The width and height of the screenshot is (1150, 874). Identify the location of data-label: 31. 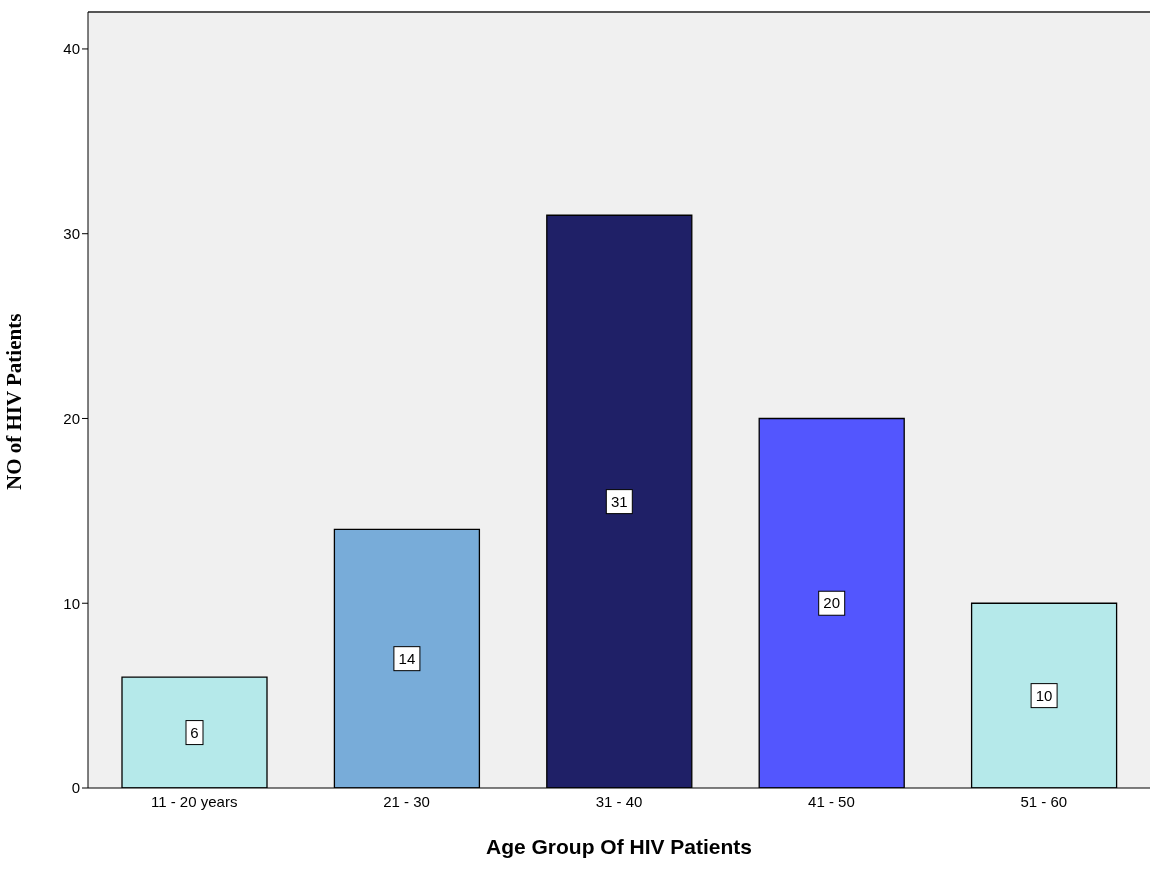
(619, 501).